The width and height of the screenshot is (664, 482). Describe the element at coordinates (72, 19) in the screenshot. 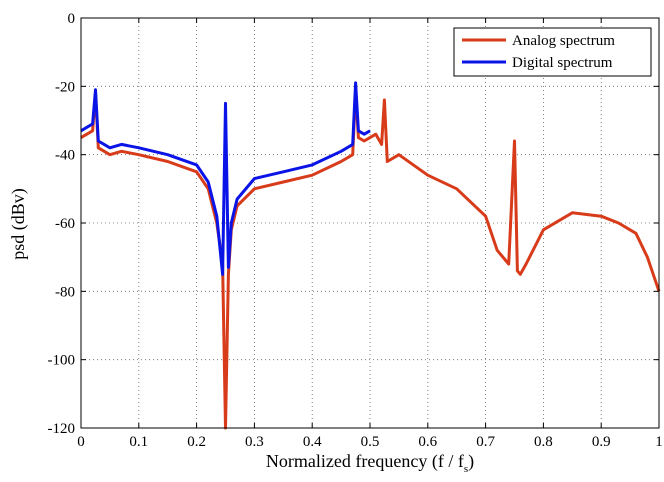

I see `y-tick-label: 0` at that location.